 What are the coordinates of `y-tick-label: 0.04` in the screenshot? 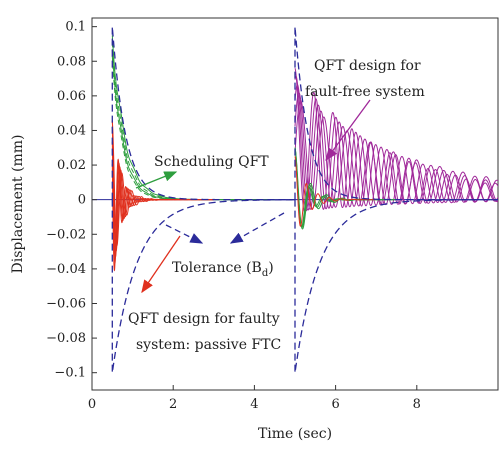 It's located at (71, 130).